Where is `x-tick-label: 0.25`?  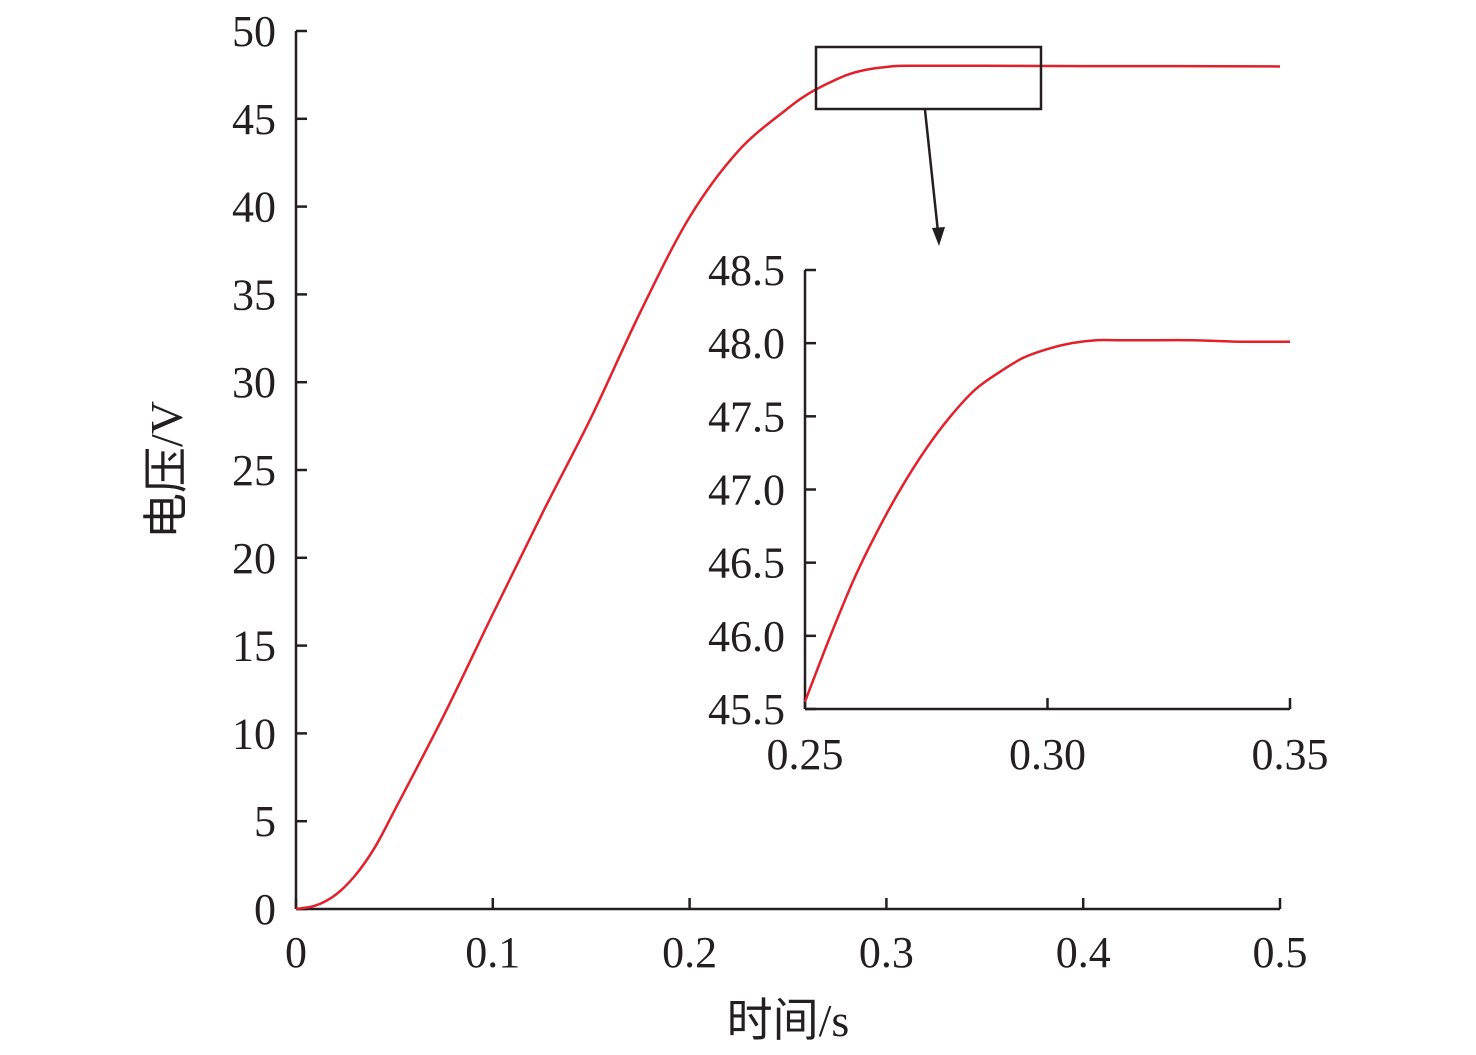
x-tick-label: 0.25 is located at coordinates (805, 754).